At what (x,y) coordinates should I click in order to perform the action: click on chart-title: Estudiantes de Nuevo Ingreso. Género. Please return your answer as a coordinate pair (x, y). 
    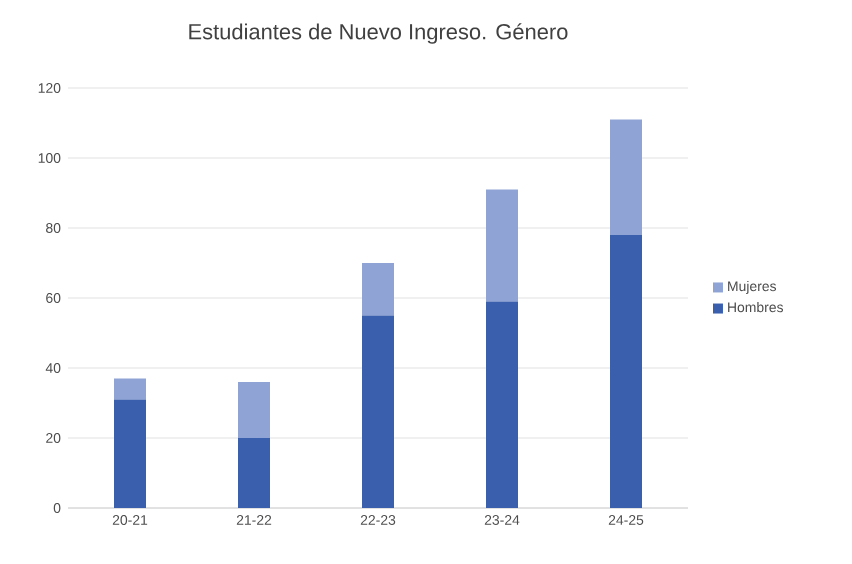
    Looking at the image, I should click on (378, 33).